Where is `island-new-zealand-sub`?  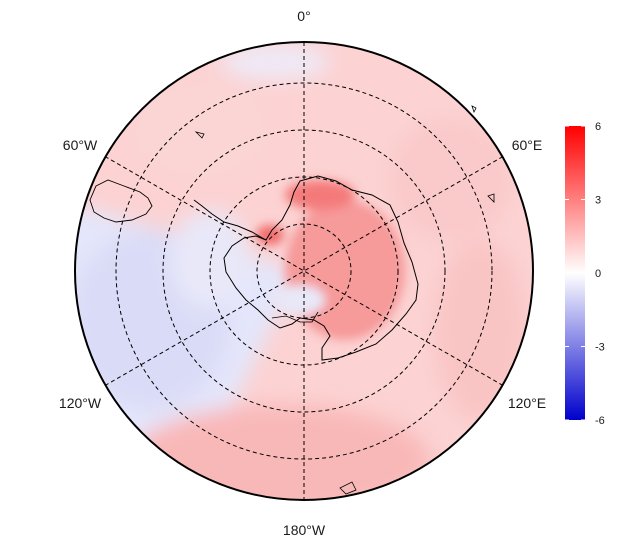 island-new-zealand-sub is located at coordinates (348, 488).